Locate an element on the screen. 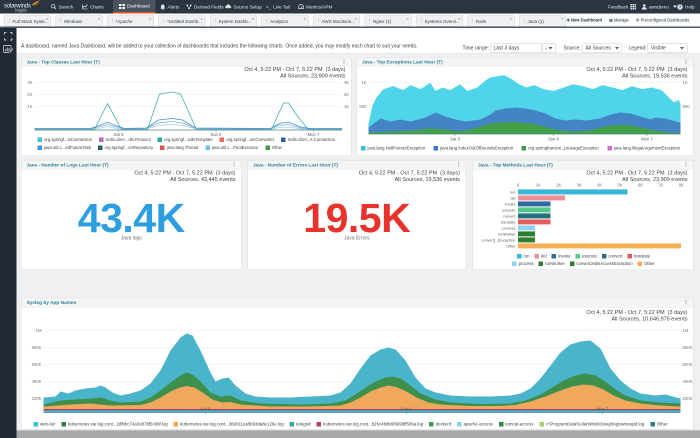 Image resolution: width=700 pixels, height=438 pixels. svg-text: 4K is located at coordinates (599, 185).